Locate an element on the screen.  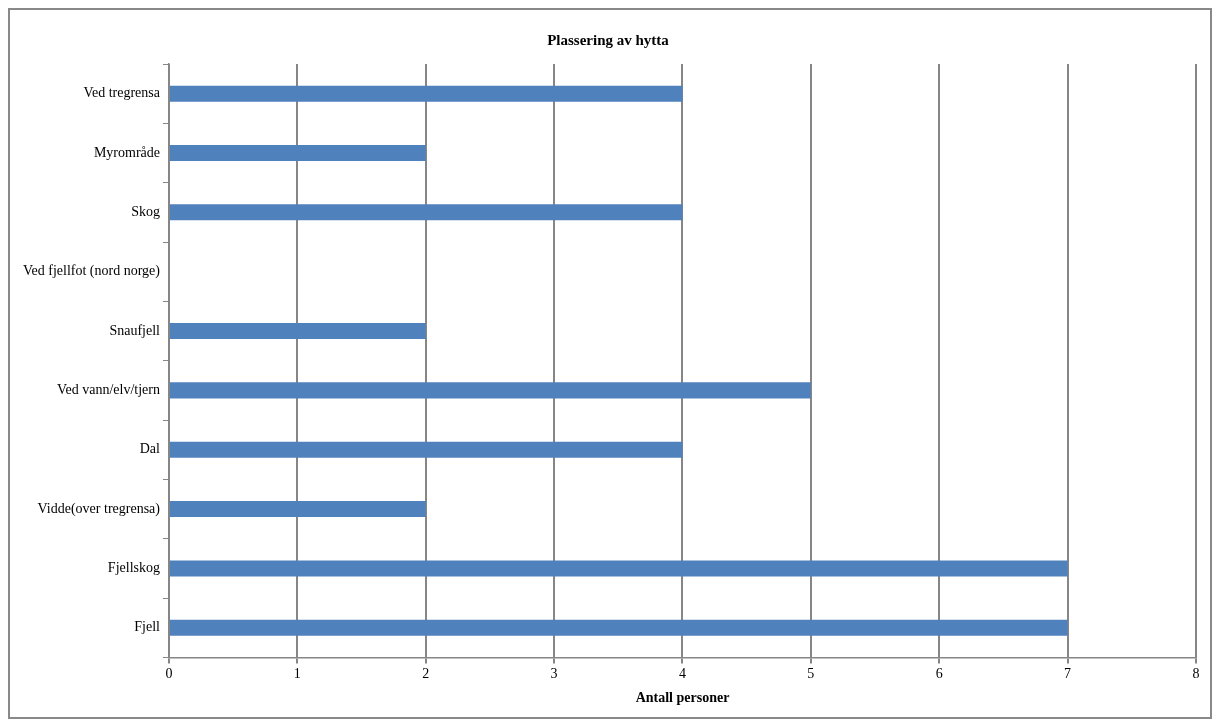
x-tick-label: 1 is located at coordinates (297, 674).